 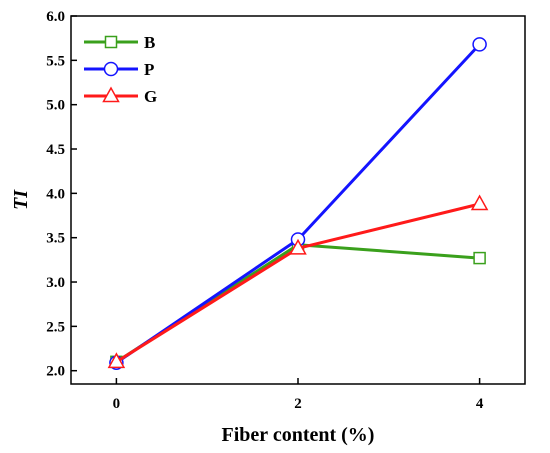 I want to click on legend-label: B, so click(x=149, y=42).